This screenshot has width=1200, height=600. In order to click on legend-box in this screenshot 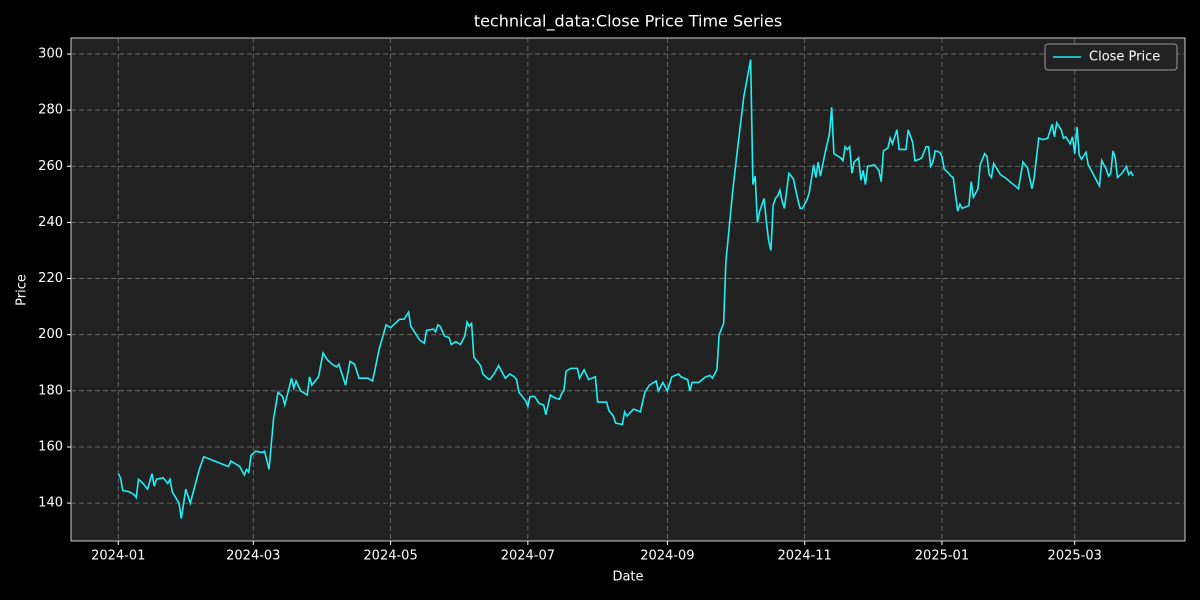, I will do `click(1111, 57)`.